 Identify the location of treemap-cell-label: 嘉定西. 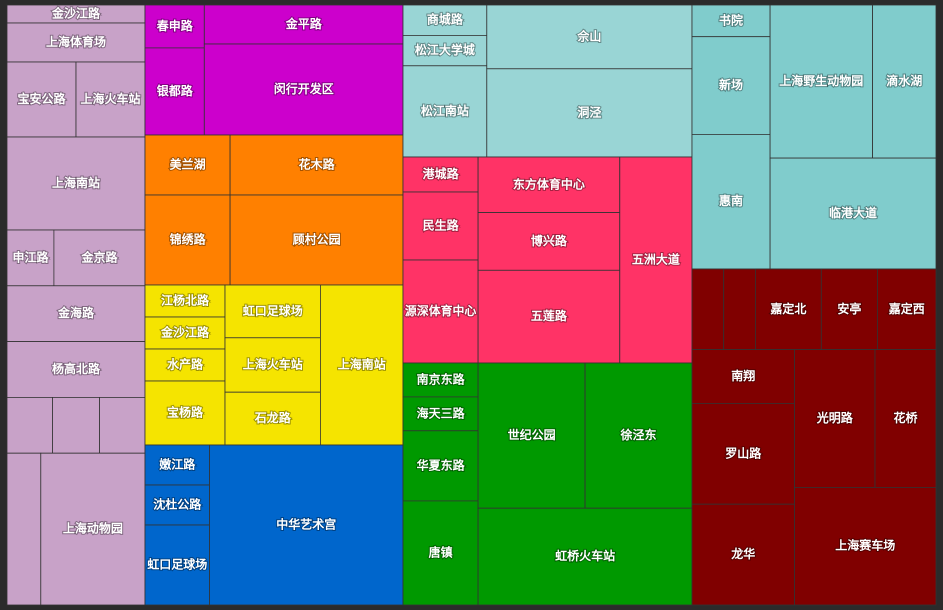
(906, 308).